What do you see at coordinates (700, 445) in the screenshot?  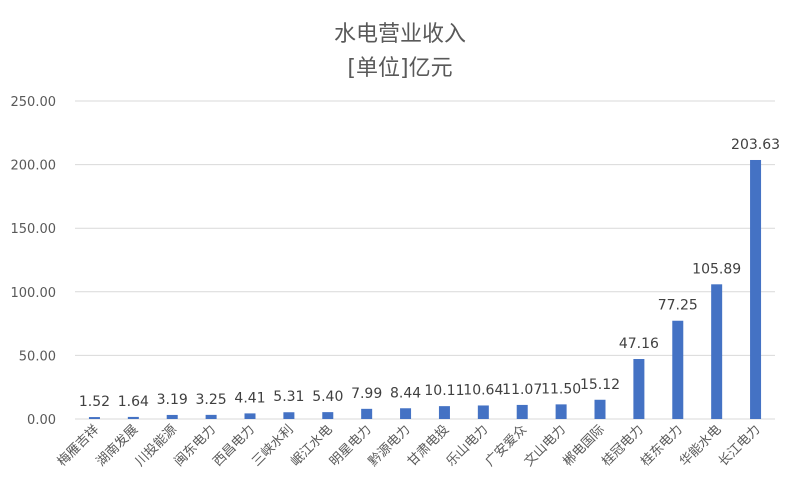 I see `x-tick-label: 华能水电` at bounding box center [700, 445].